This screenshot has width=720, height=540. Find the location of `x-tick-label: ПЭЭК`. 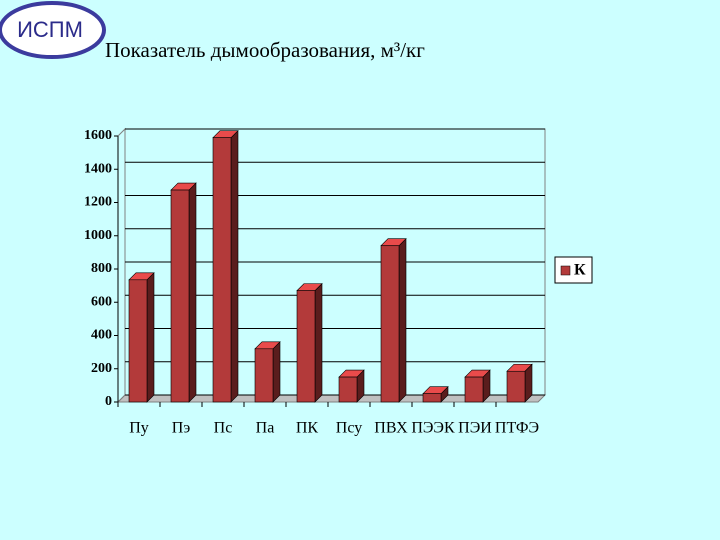

x-tick-label: ПЭЭК is located at coordinates (433, 428).